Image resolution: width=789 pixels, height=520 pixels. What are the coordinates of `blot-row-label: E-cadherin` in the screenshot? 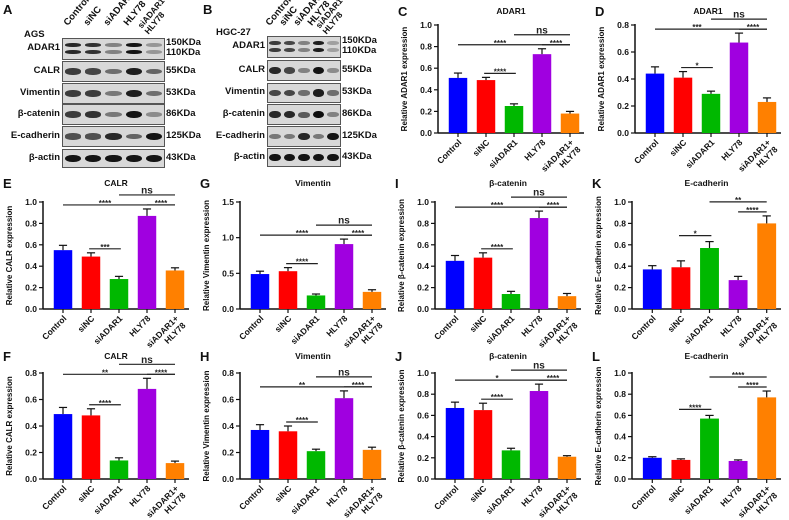 It's located at (240, 135).